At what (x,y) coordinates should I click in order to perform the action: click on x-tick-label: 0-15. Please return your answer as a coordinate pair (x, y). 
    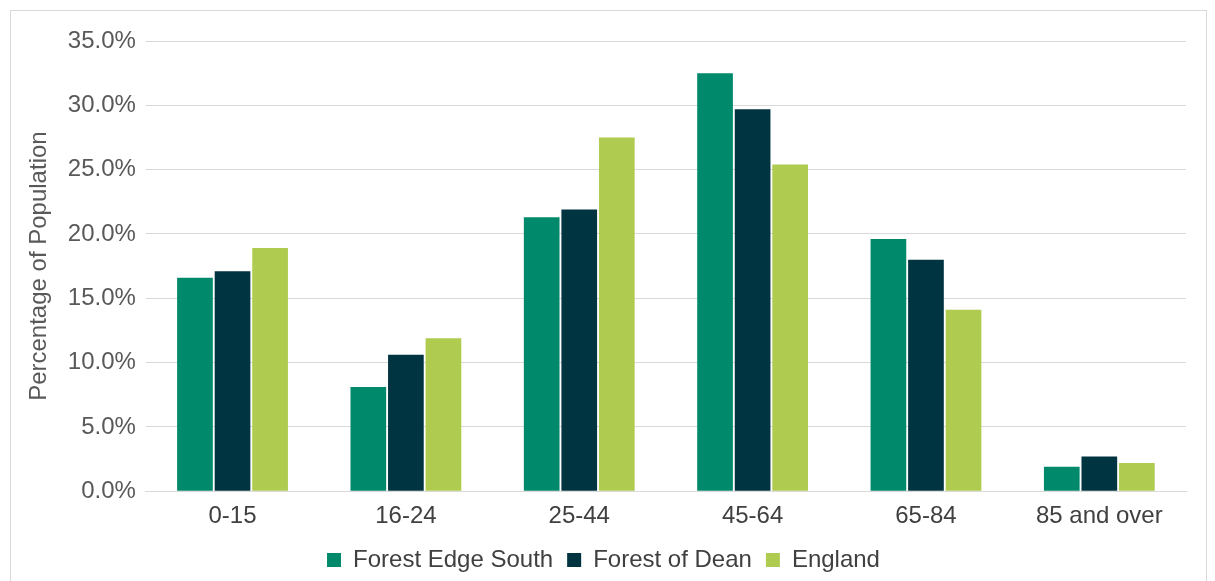
    Looking at the image, I should click on (232, 515).